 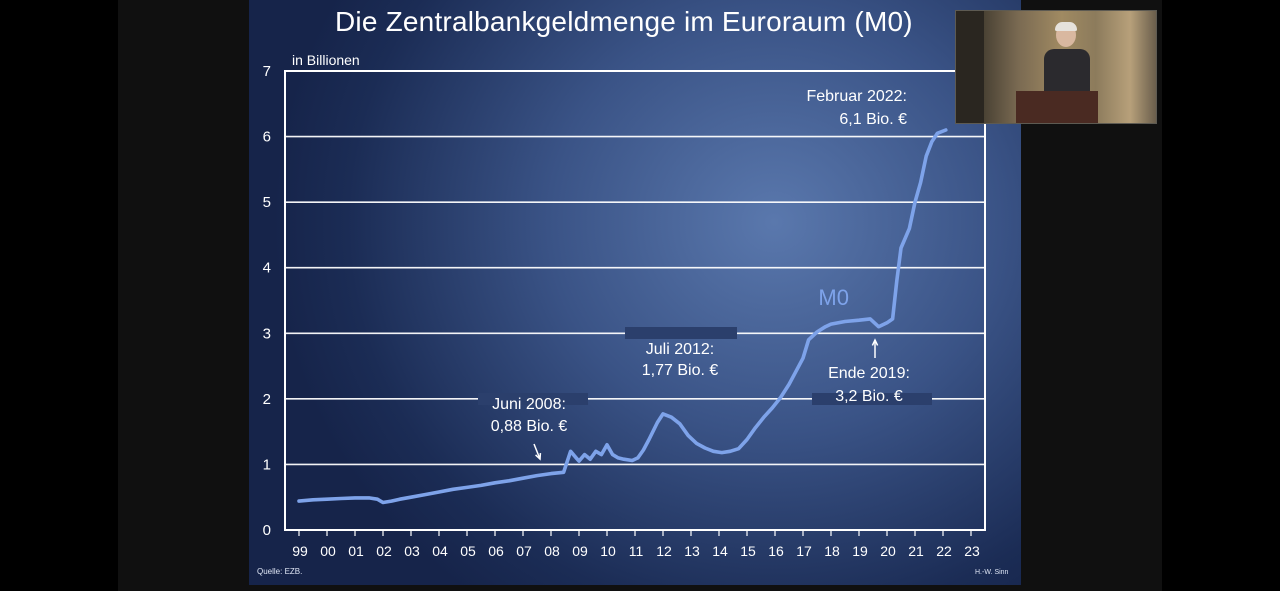 I want to click on y-tick-label: 0, so click(x=267, y=530).